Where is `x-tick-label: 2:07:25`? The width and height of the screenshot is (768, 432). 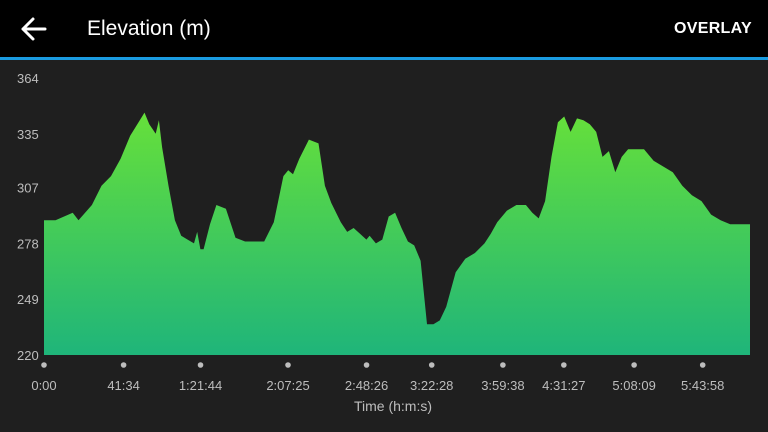
x-tick-label: 2:07:25 is located at coordinates (287, 385).